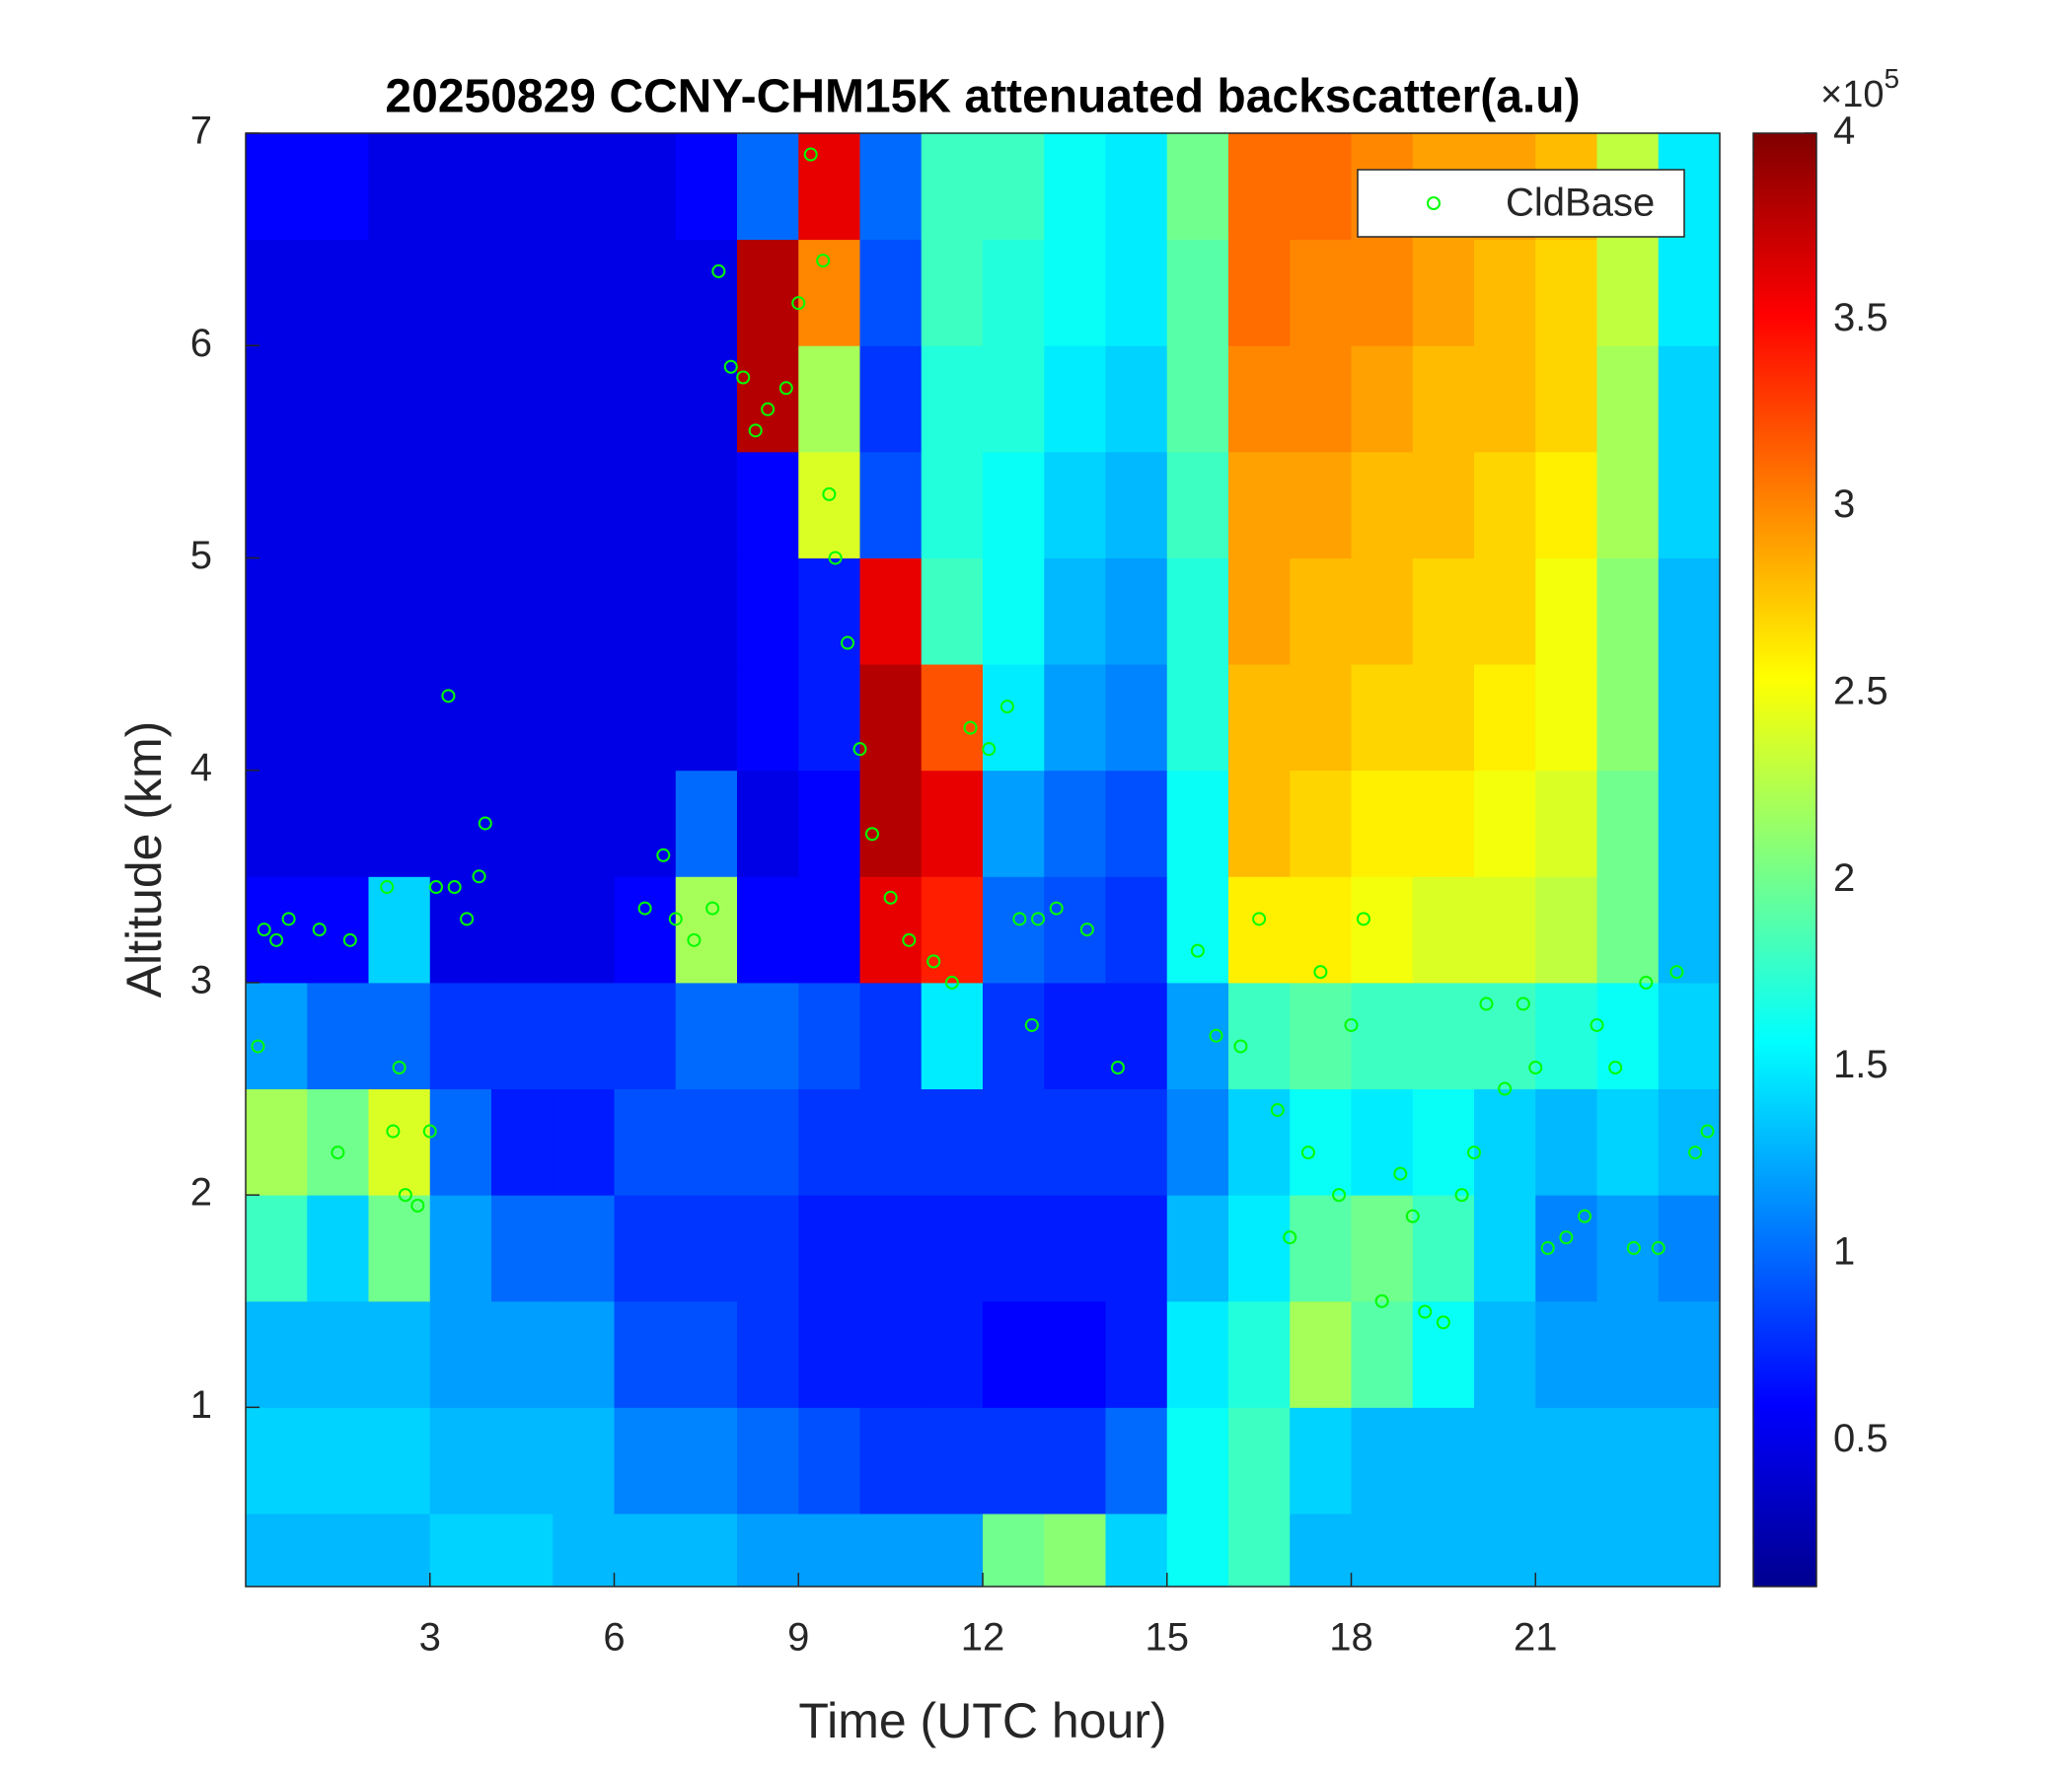  What do you see at coordinates (1861, 692) in the screenshot?
I see `colorbar-tick-label: 2.5` at bounding box center [1861, 692].